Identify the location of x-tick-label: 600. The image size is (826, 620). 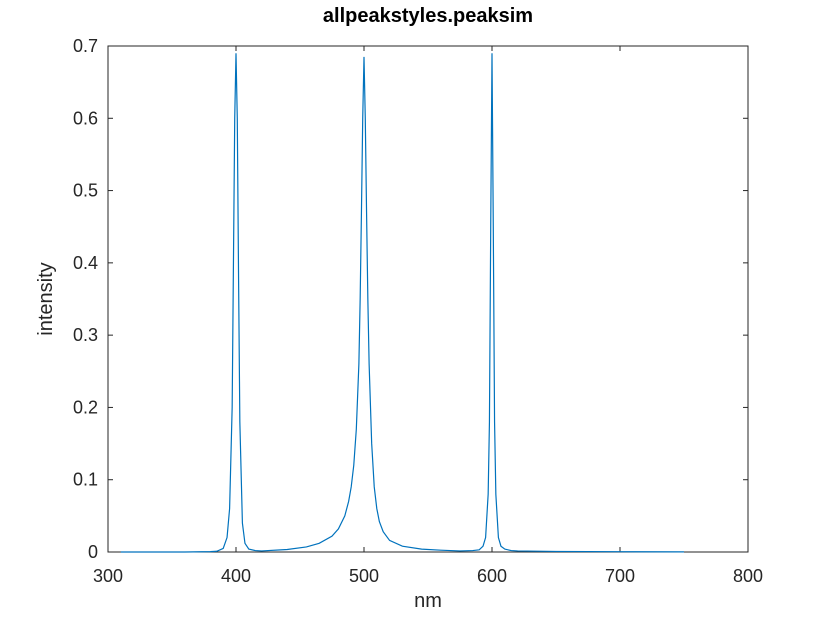
(492, 576).